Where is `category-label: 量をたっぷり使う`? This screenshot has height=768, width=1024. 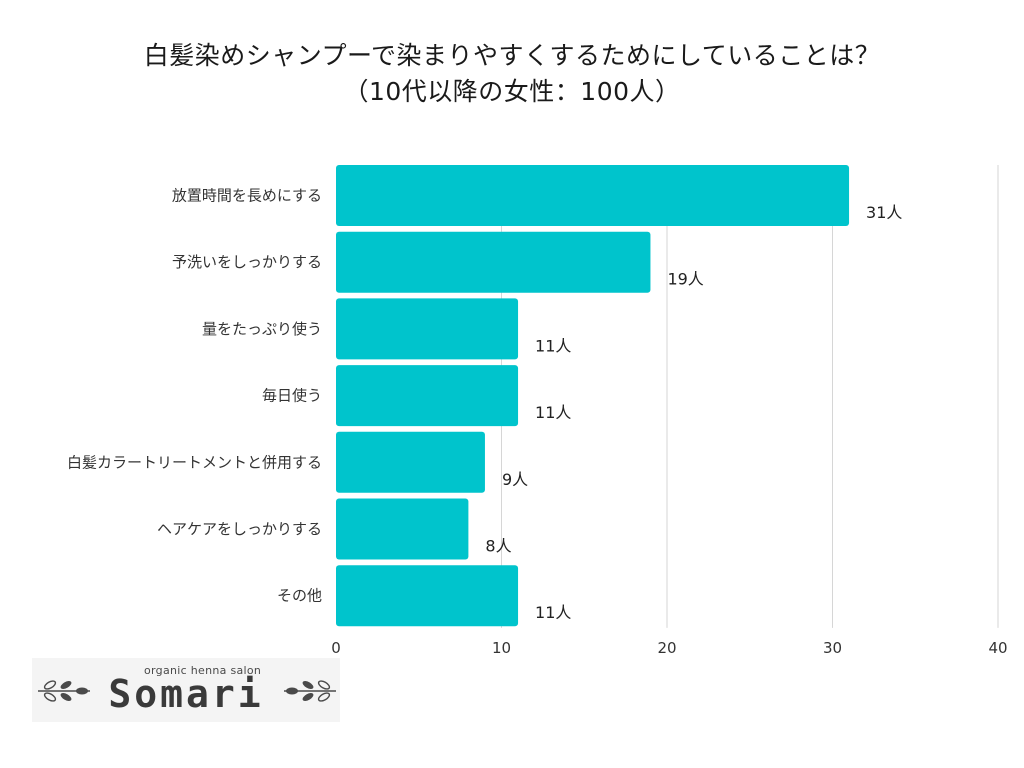
category-label: 量をたっぷり使う is located at coordinates (262, 329).